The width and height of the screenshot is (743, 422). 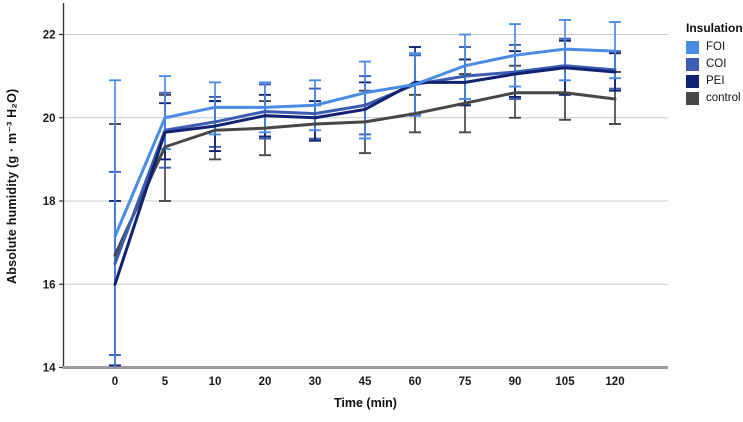 I want to click on legend-swatch-foi, so click(x=692, y=47).